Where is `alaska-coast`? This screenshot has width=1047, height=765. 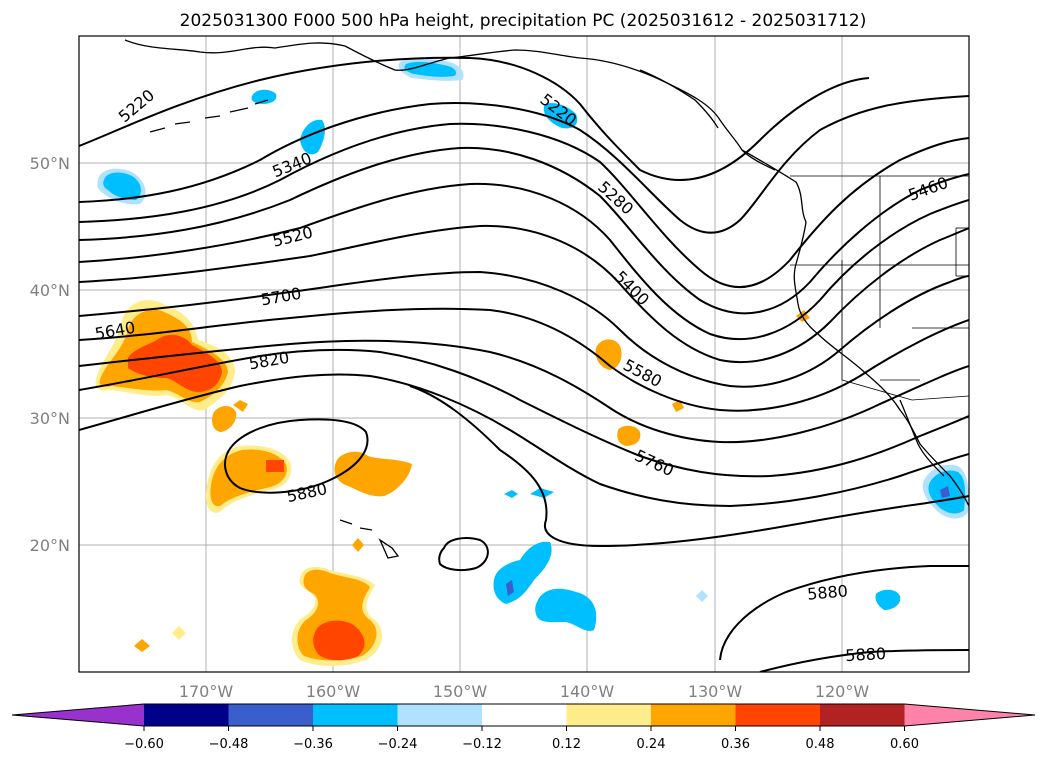
alaska-coast is located at coordinates (450, 105).